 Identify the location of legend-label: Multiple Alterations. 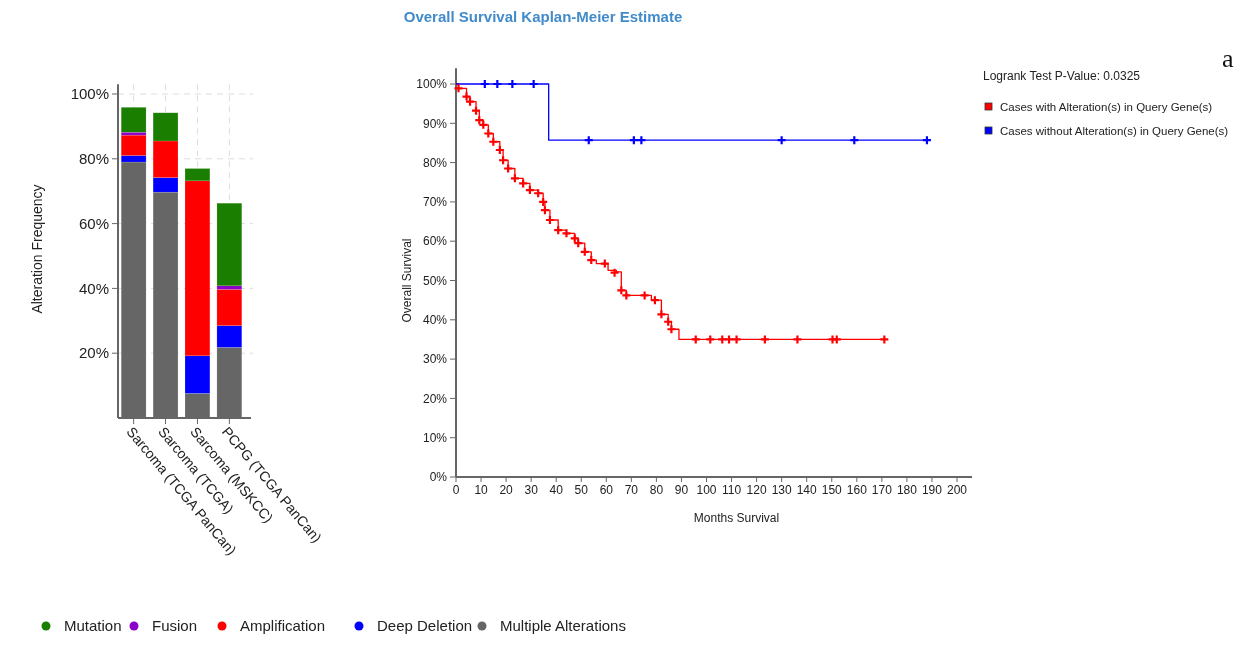
(563, 626).